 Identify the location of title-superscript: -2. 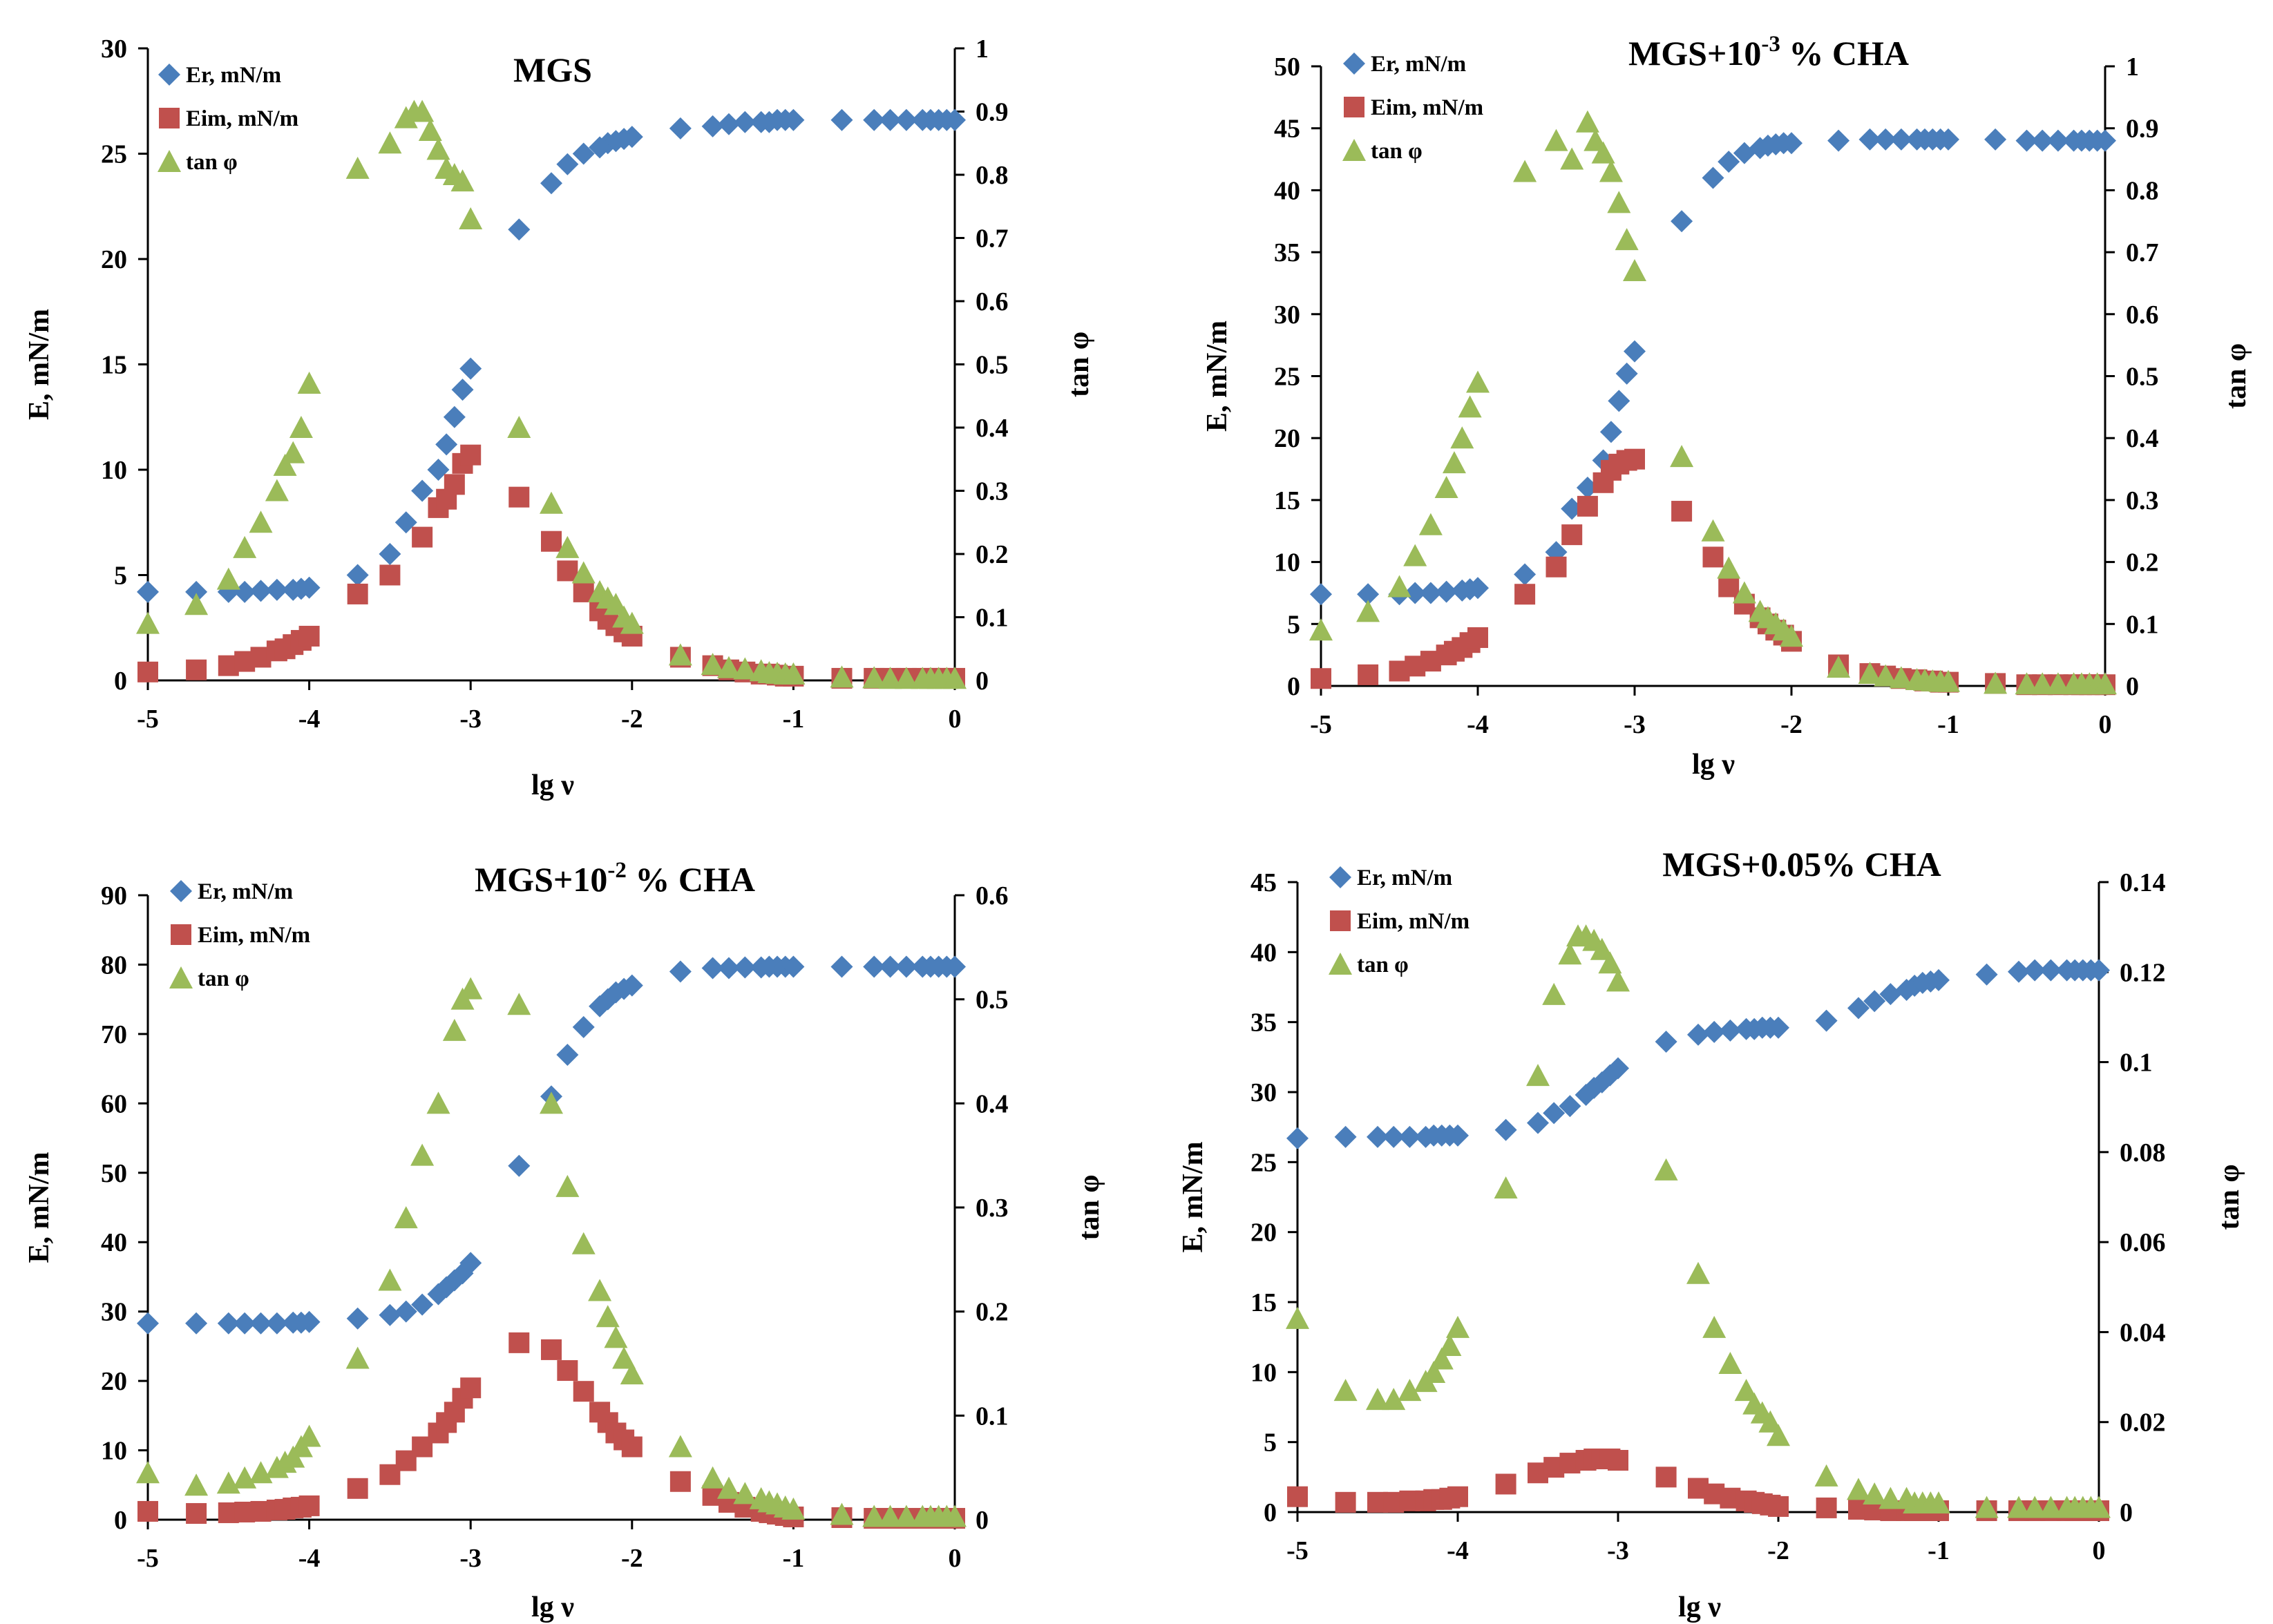
(617, 870).